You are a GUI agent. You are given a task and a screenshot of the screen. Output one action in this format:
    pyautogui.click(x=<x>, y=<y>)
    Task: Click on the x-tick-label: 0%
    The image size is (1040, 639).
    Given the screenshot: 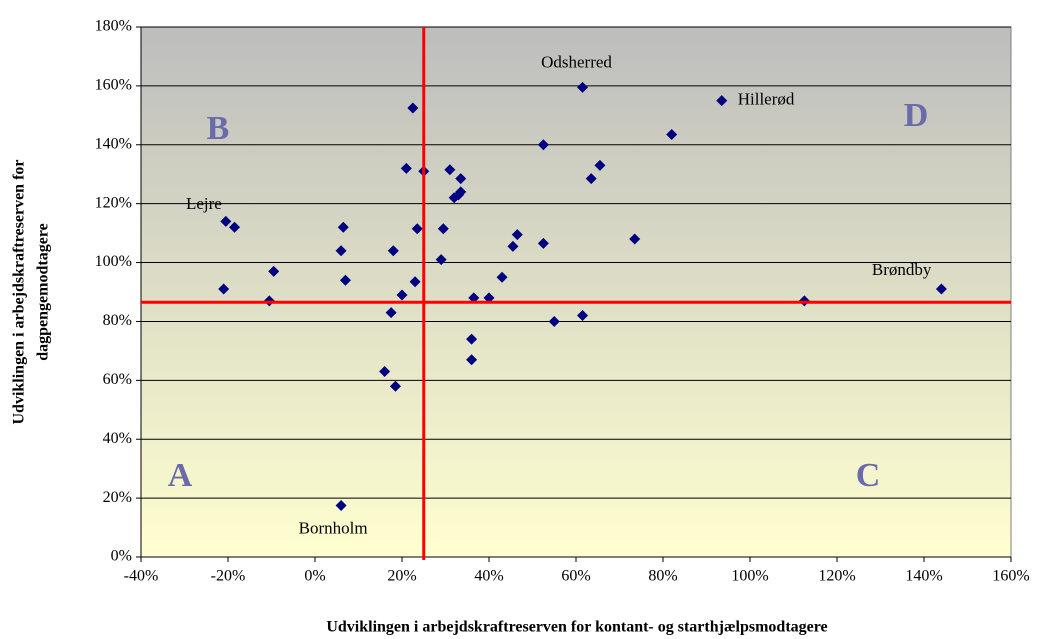 What is the action you would take?
    pyautogui.click(x=314, y=576)
    